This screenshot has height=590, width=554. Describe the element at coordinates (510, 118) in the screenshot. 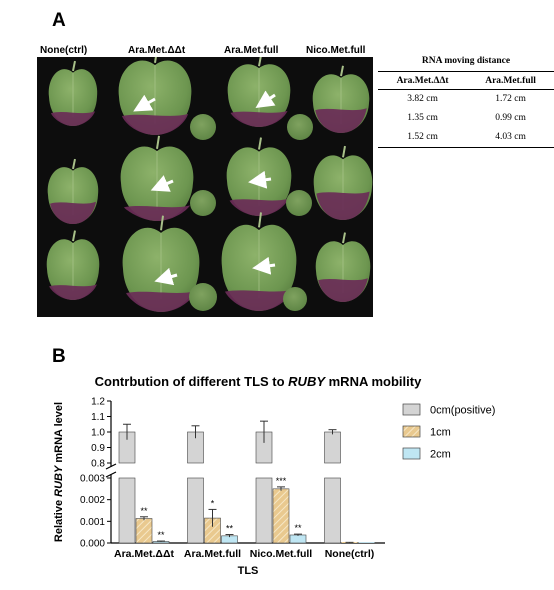

I see `table-cell: 0.99 cm` at that location.